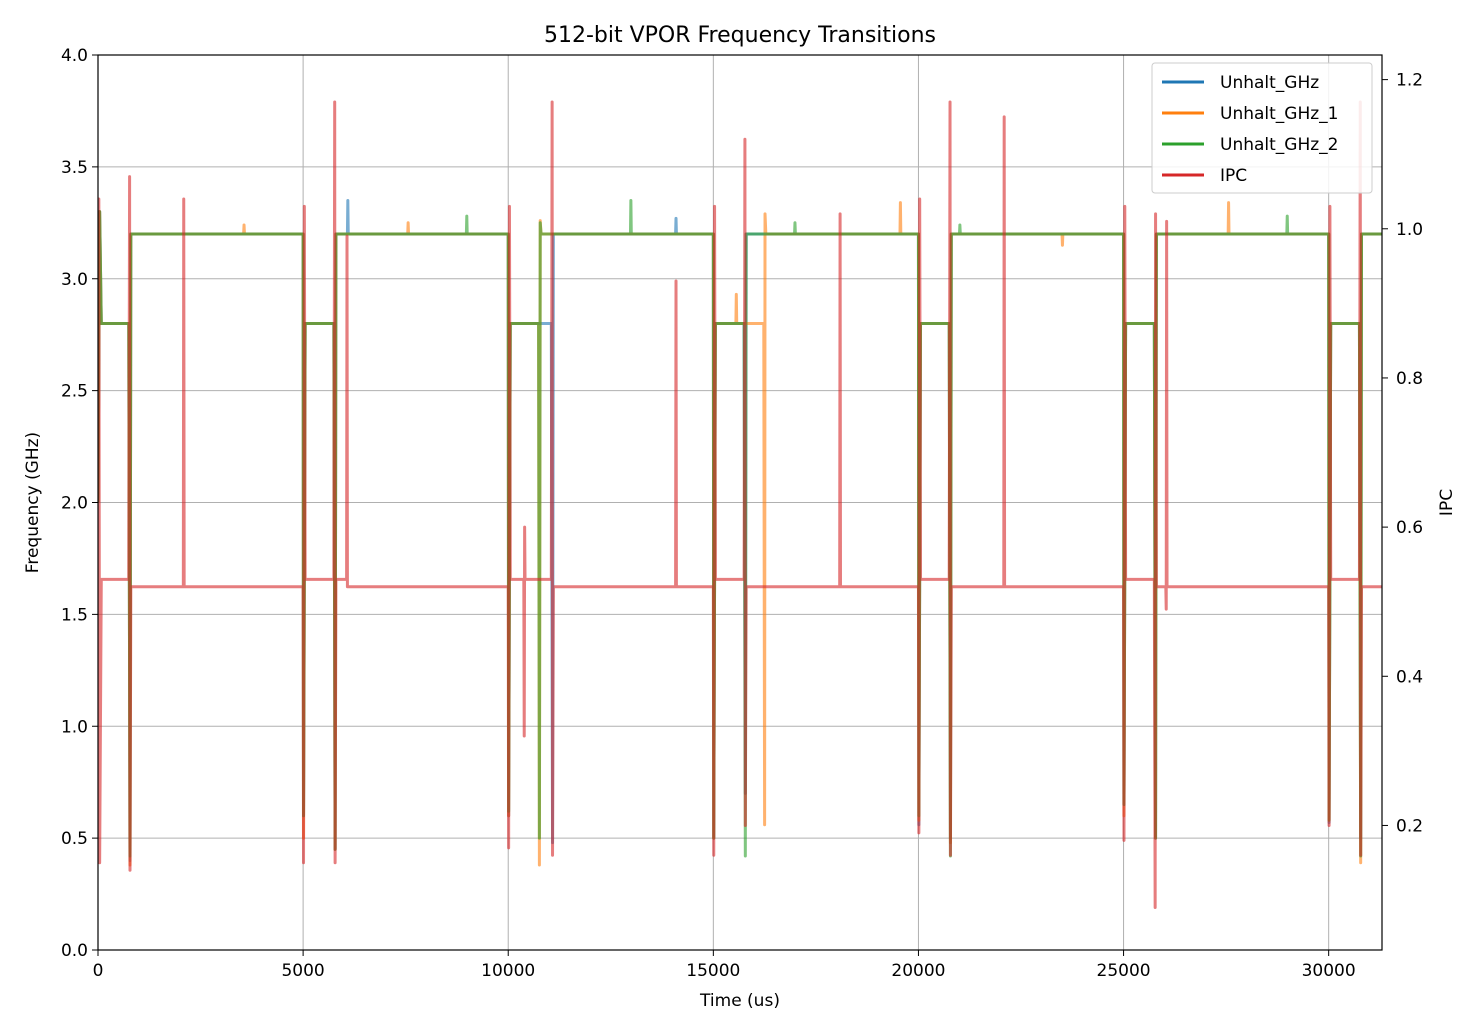 The height and width of the screenshot is (1036, 1480). Describe the element at coordinates (1279, 145) in the screenshot. I see `legend-label: Unhalt_GHz_2` at that location.